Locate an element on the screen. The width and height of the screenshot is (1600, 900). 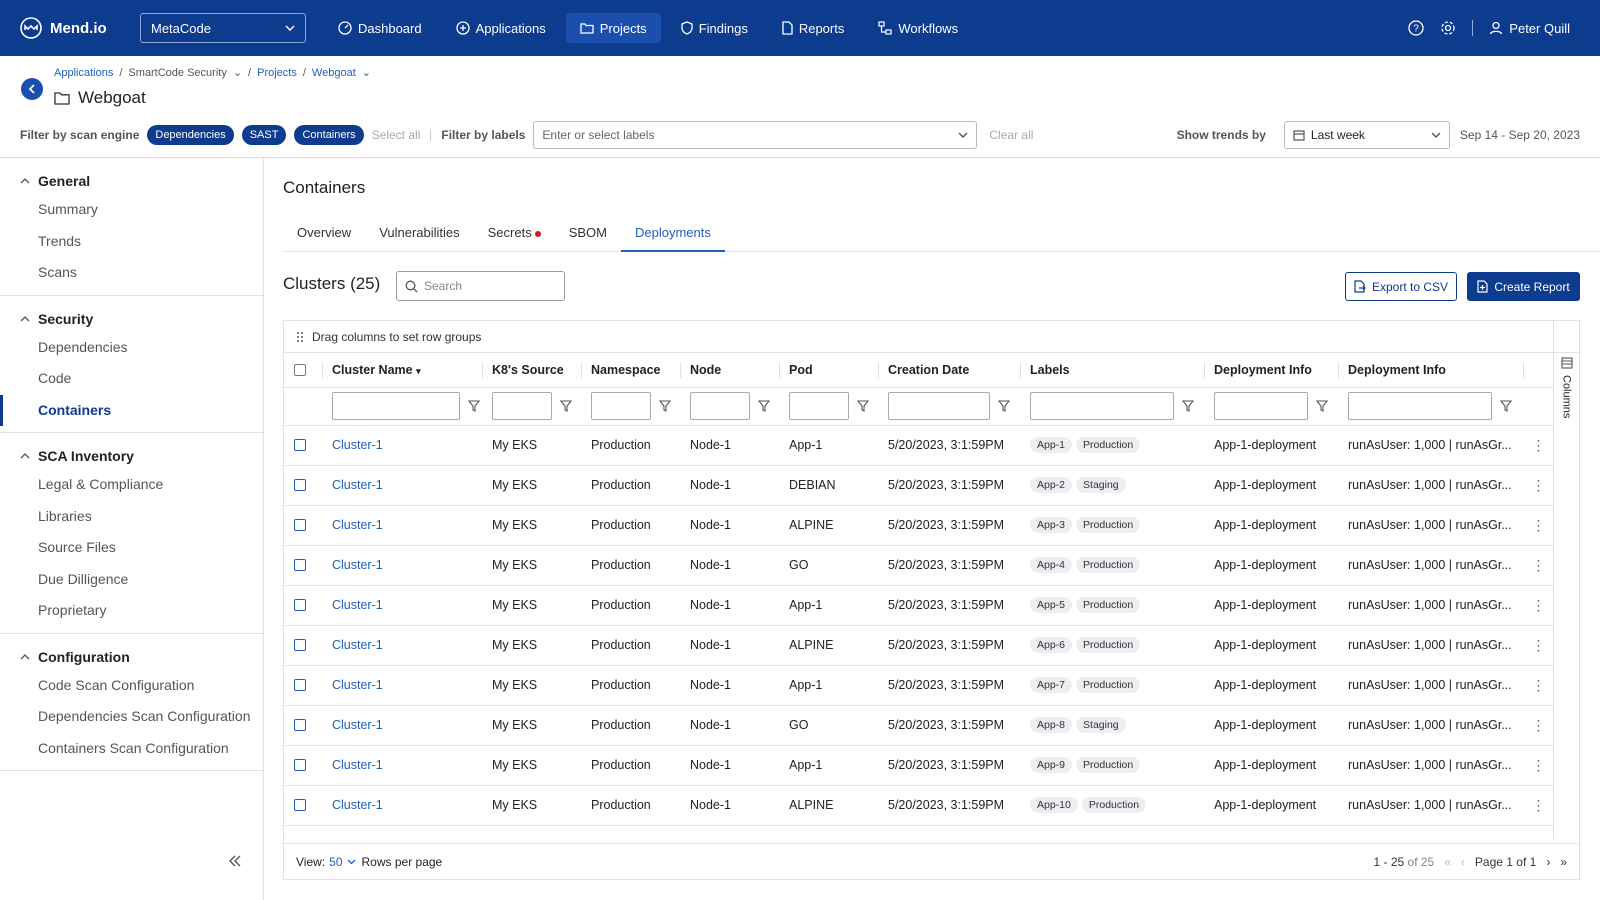
select-all-checkbox is located at coordinates (300, 369).